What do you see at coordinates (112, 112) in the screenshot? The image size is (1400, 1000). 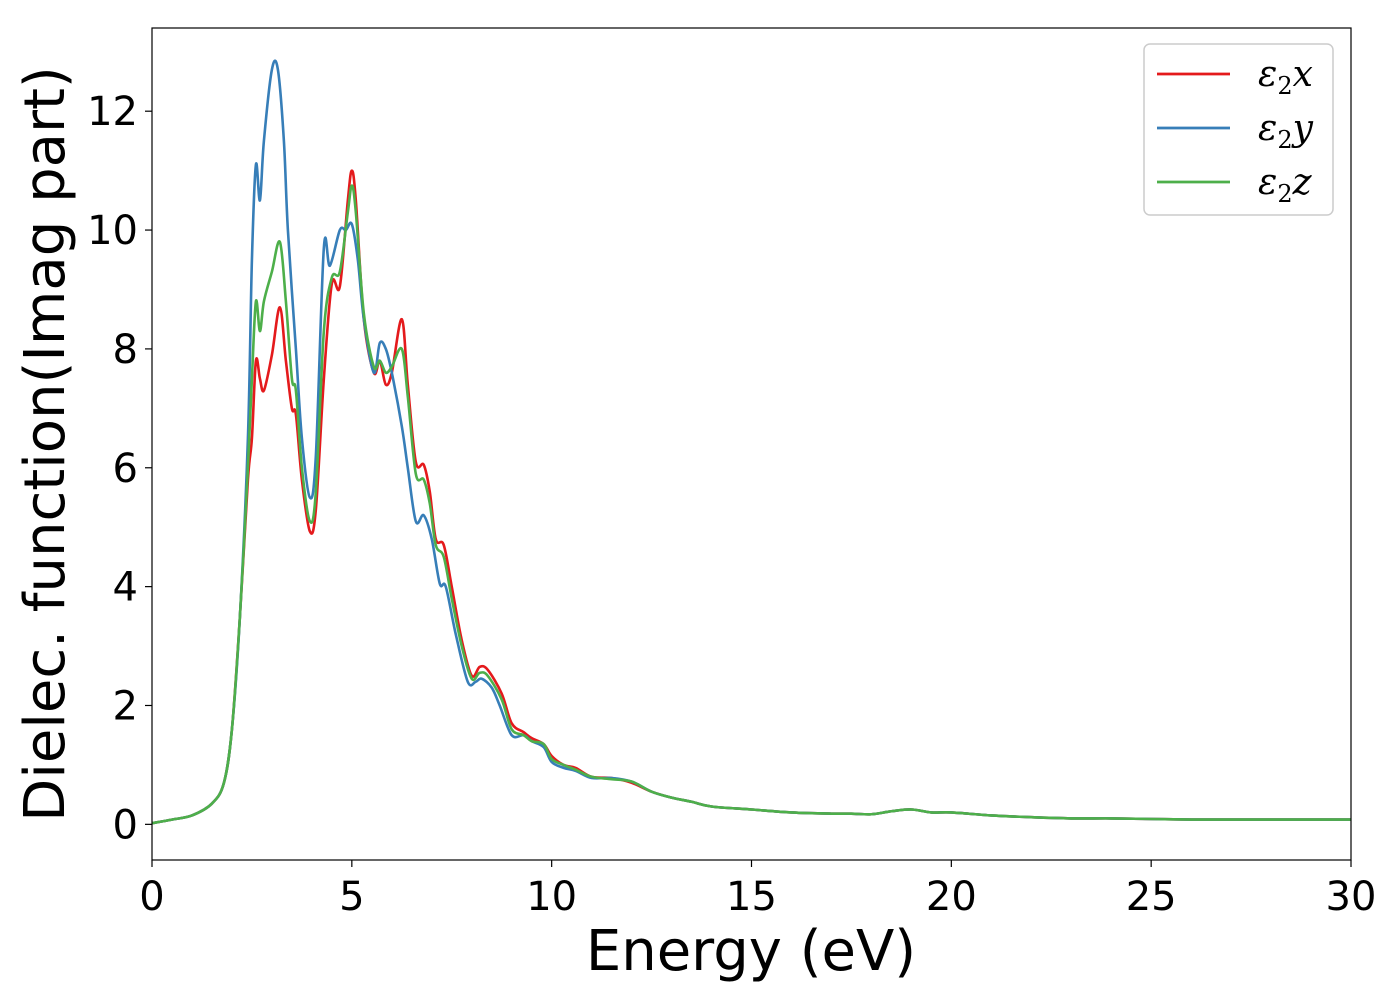 I see `y-tick-label: 12` at bounding box center [112, 112].